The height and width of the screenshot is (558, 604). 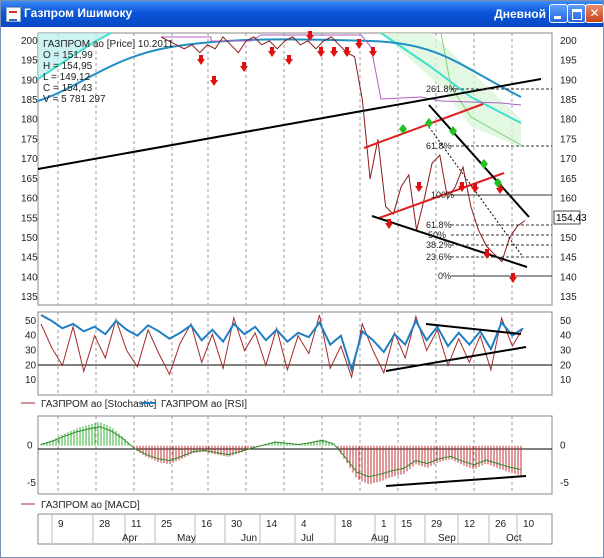 I want to click on minimize-icon, so click(x=558, y=13).